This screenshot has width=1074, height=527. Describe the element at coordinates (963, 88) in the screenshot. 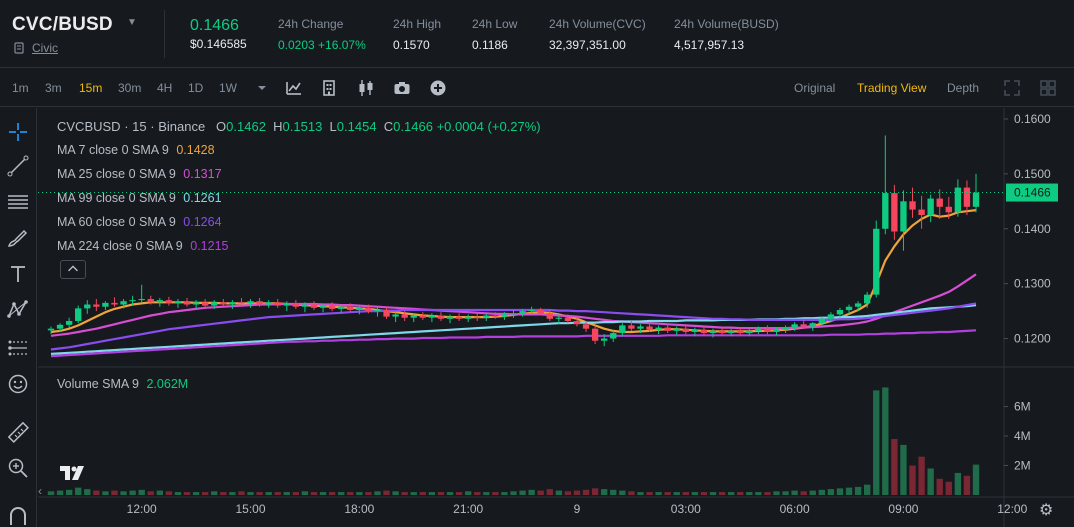

I see `view-tab-depth: Depth` at that location.